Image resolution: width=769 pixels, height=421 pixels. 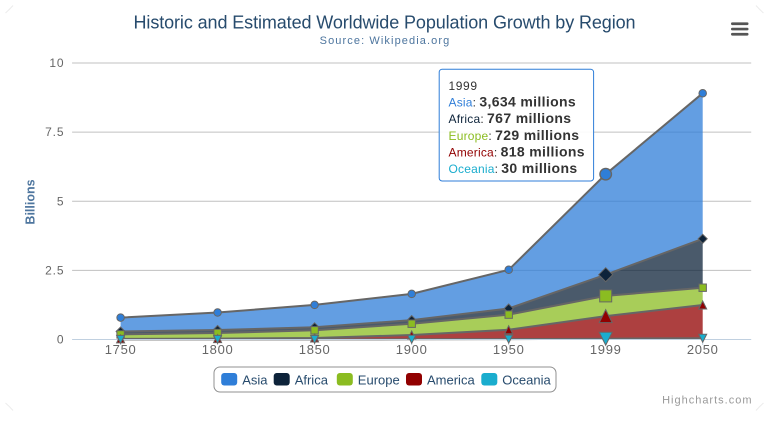 What do you see at coordinates (312, 380) in the screenshot?
I see `svg-text: Africa` at bounding box center [312, 380].